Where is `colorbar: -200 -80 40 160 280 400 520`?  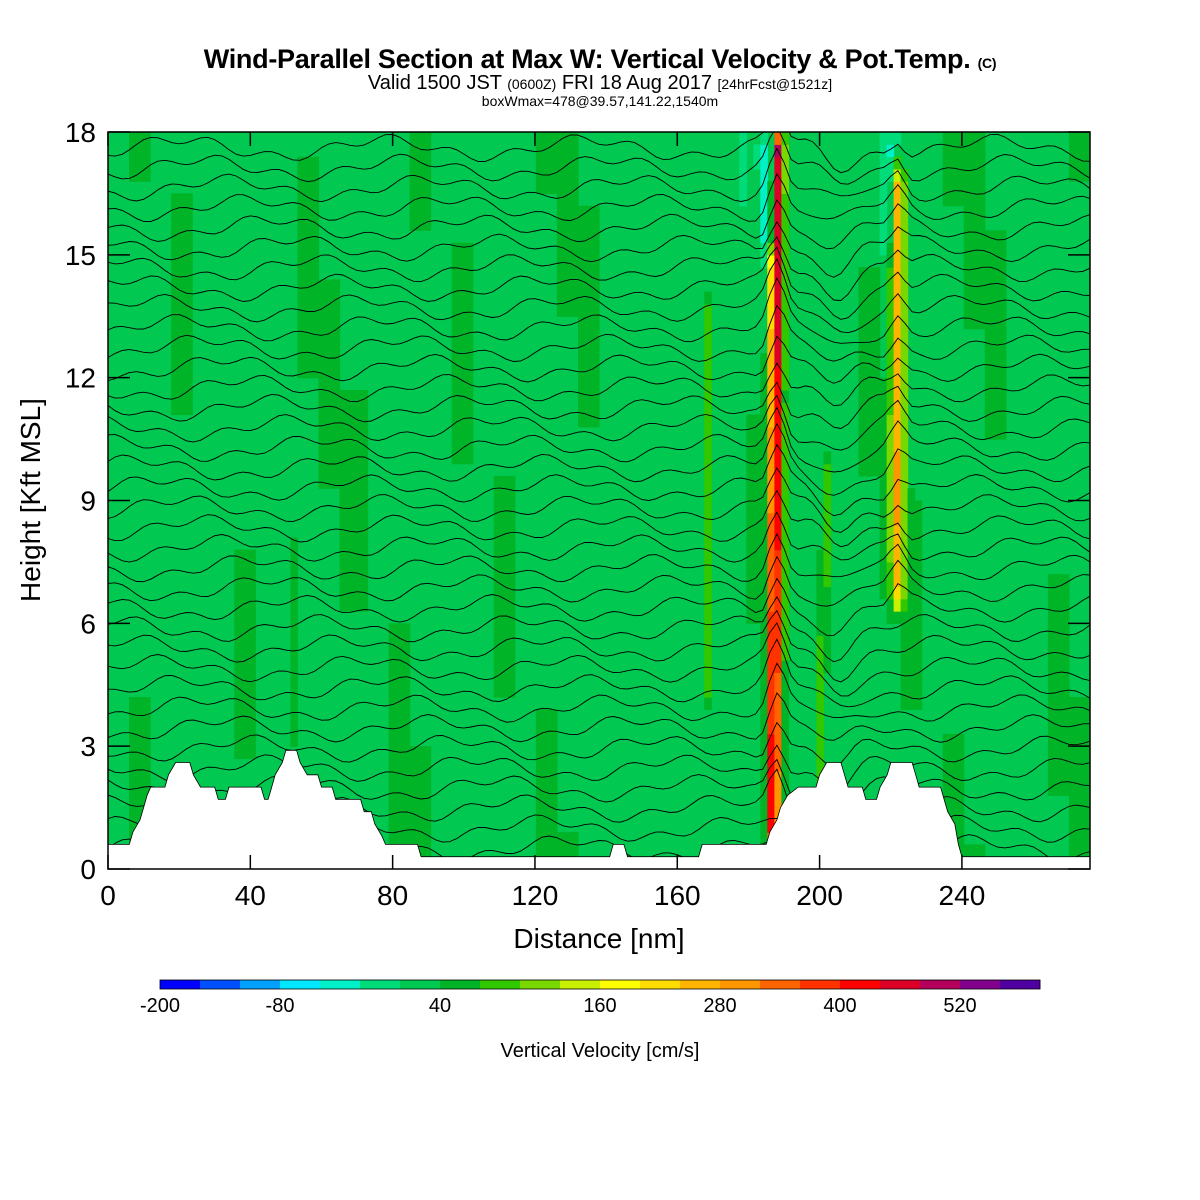 colorbar: -200 -80 40 160 280 400 520 is located at coordinates (590, 998).